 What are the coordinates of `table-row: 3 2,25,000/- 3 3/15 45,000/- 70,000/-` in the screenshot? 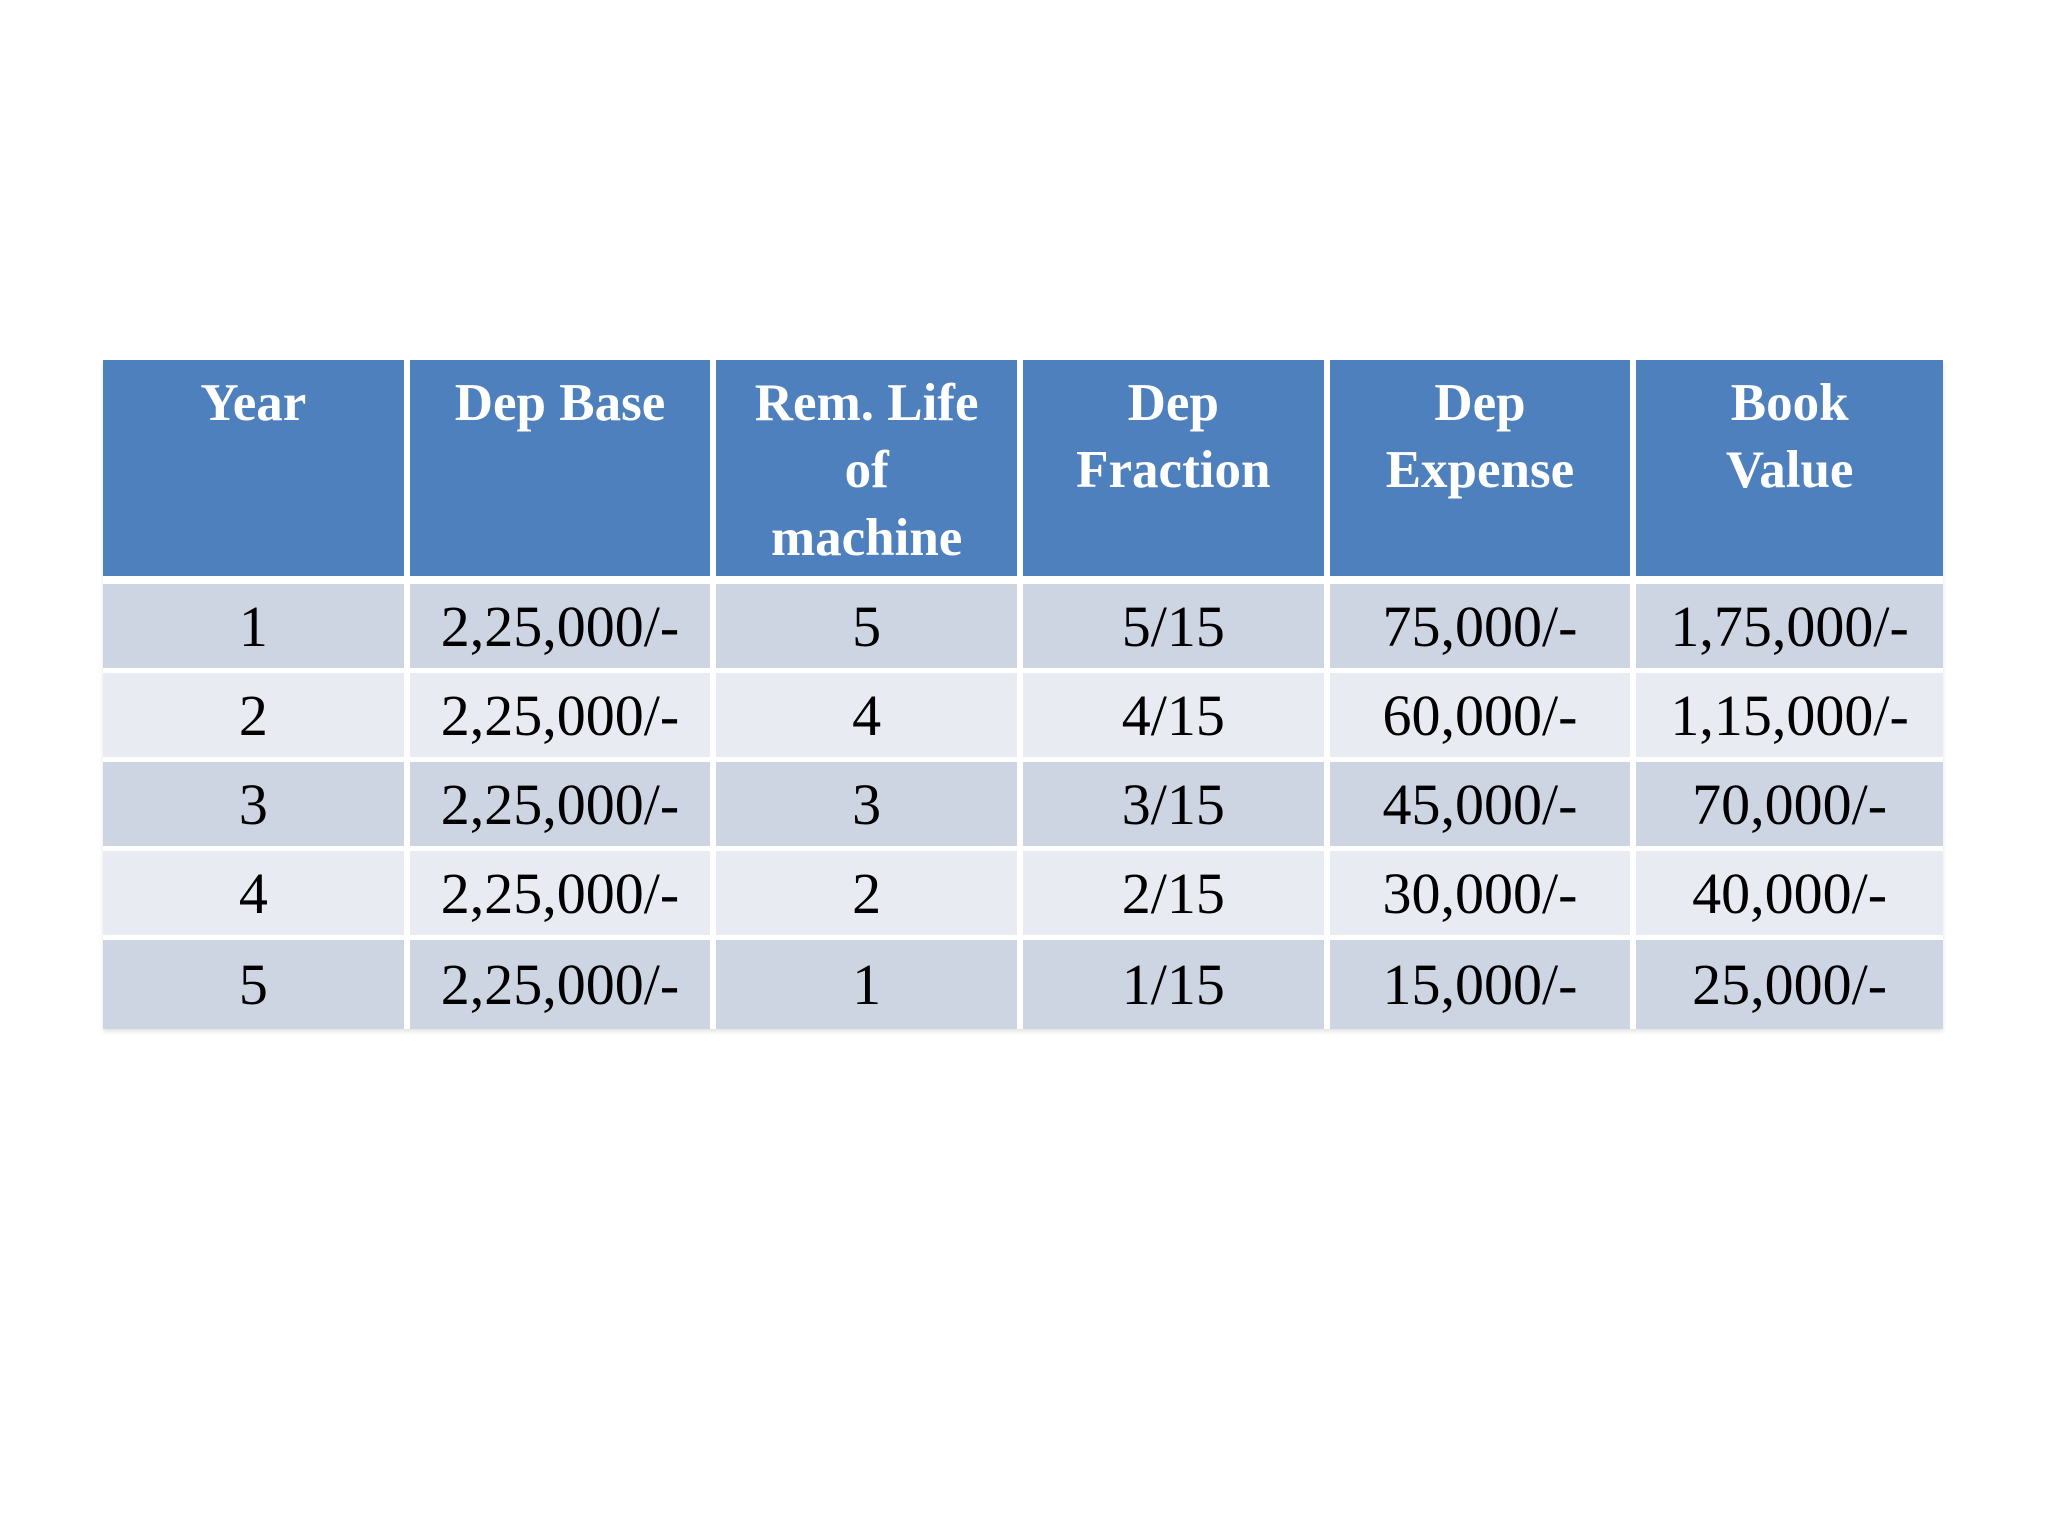 It's located at (1023, 806).